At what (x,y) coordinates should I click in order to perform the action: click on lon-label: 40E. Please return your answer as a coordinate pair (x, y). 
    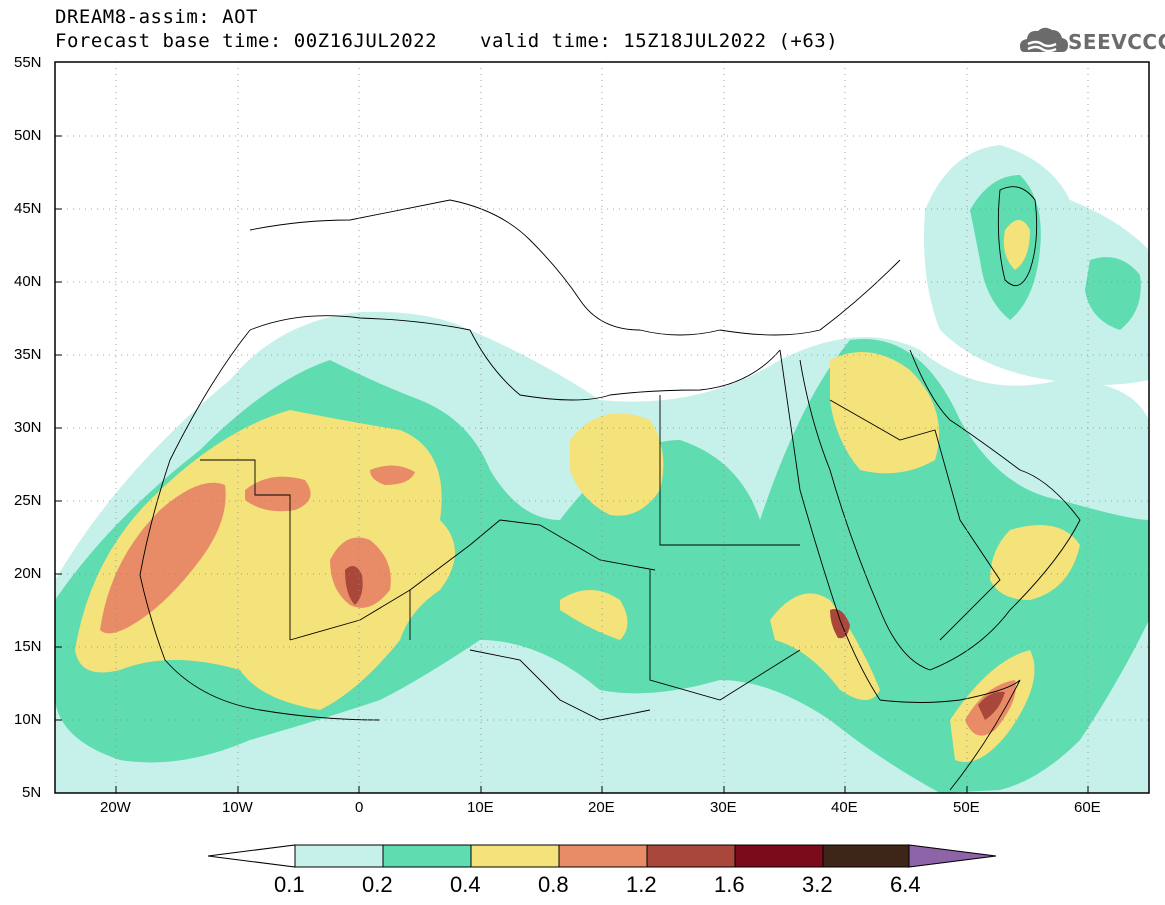
    Looking at the image, I should click on (844, 807).